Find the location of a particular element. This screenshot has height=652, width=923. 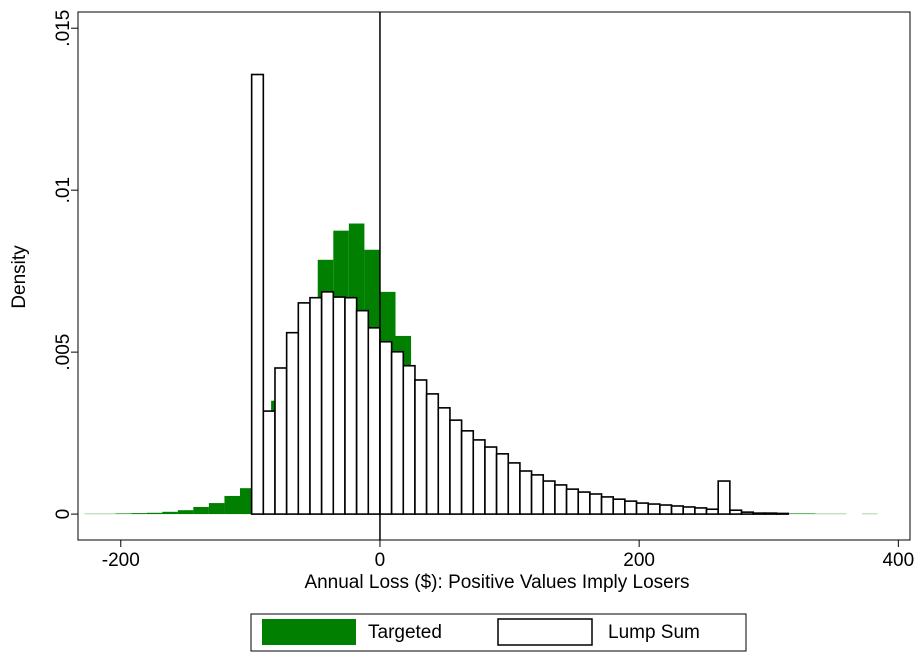

y-axis-title: Density is located at coordinates (19, 277).